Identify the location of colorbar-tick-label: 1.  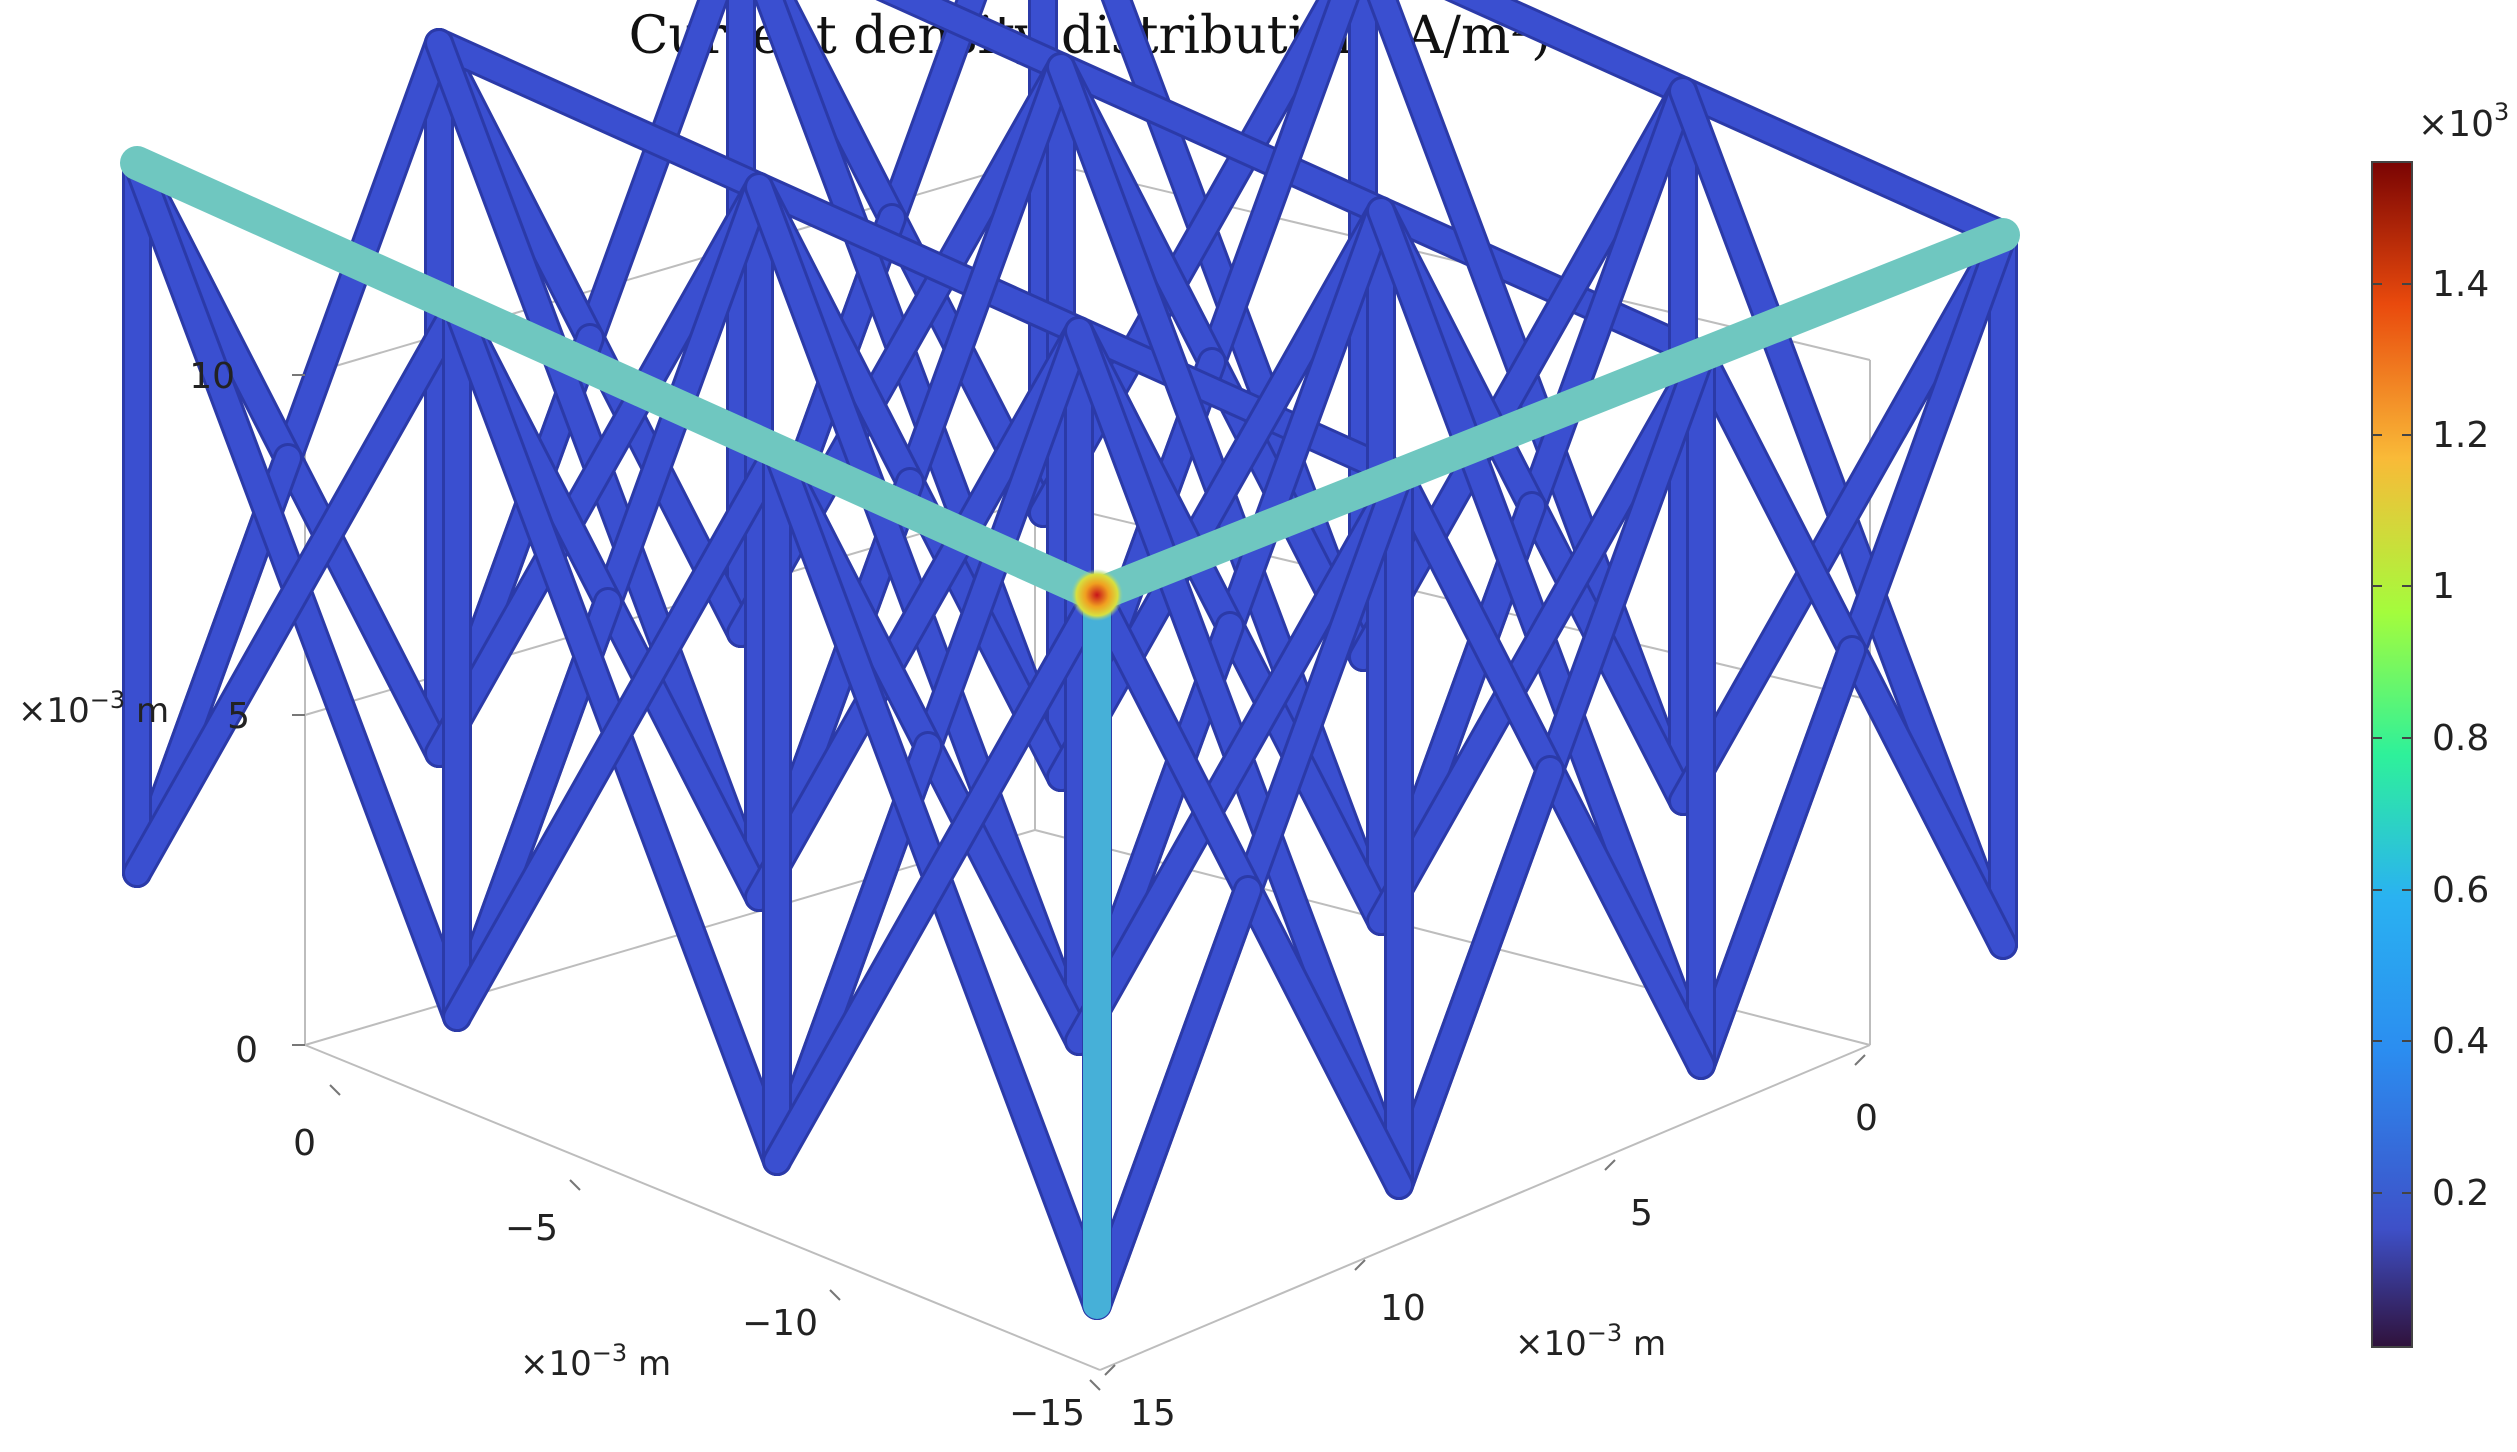
(2443, 586).